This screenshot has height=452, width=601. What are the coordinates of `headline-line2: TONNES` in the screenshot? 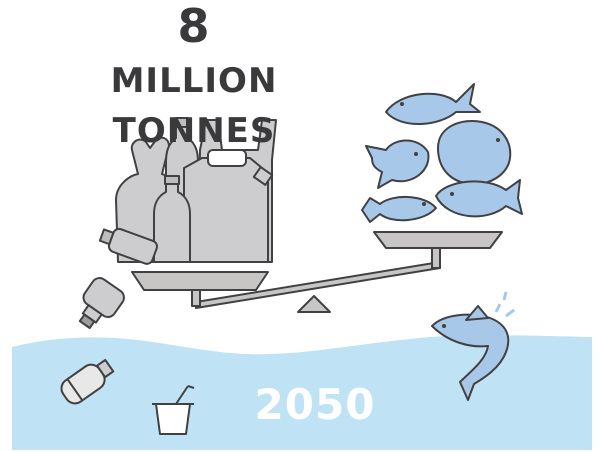 It's located at (194, 131).